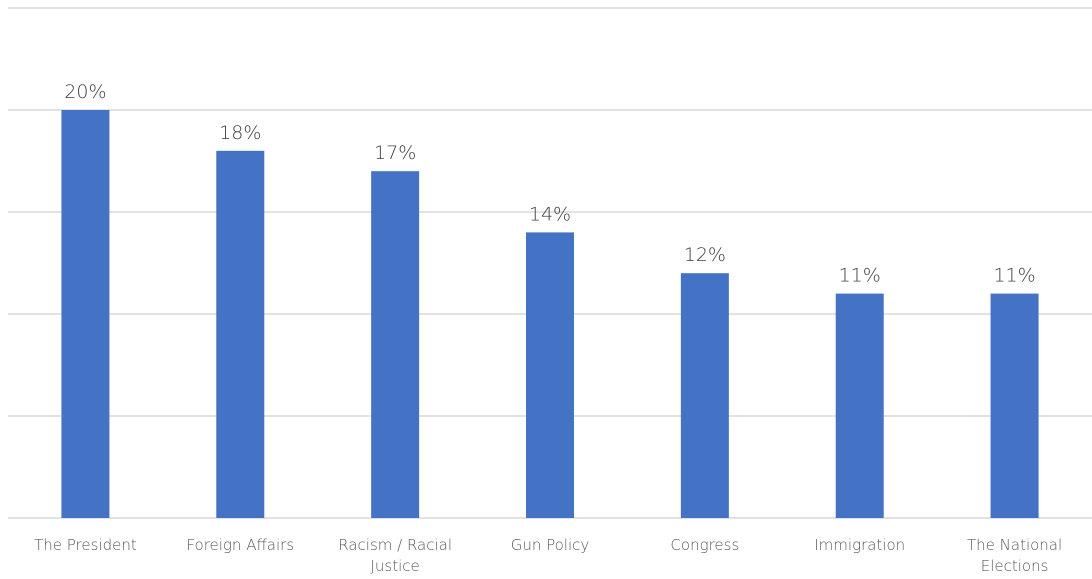  Describe the element at coordinates (395, 153) in the screenshot. I see `data-label: 17%` at that location.